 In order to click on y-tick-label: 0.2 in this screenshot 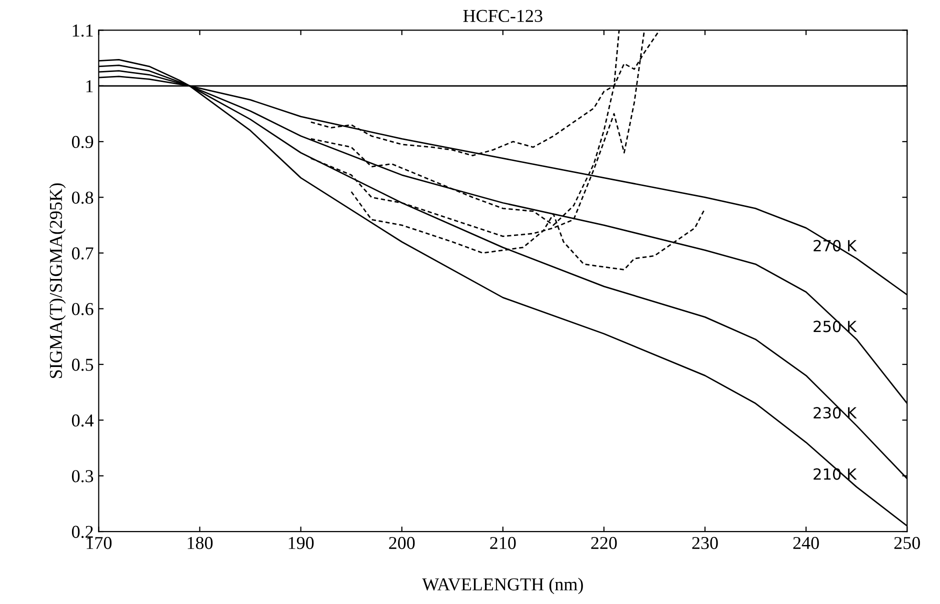, I will do `click(82, 532)`.